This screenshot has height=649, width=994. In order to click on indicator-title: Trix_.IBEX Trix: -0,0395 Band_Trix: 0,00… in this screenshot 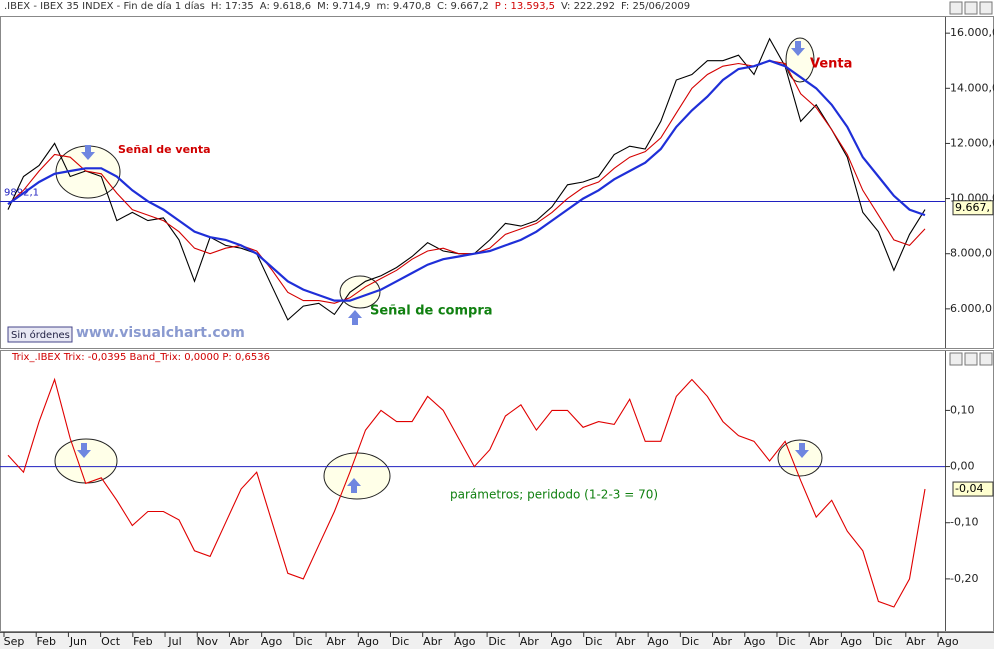, I will do `click(140, 357)`.